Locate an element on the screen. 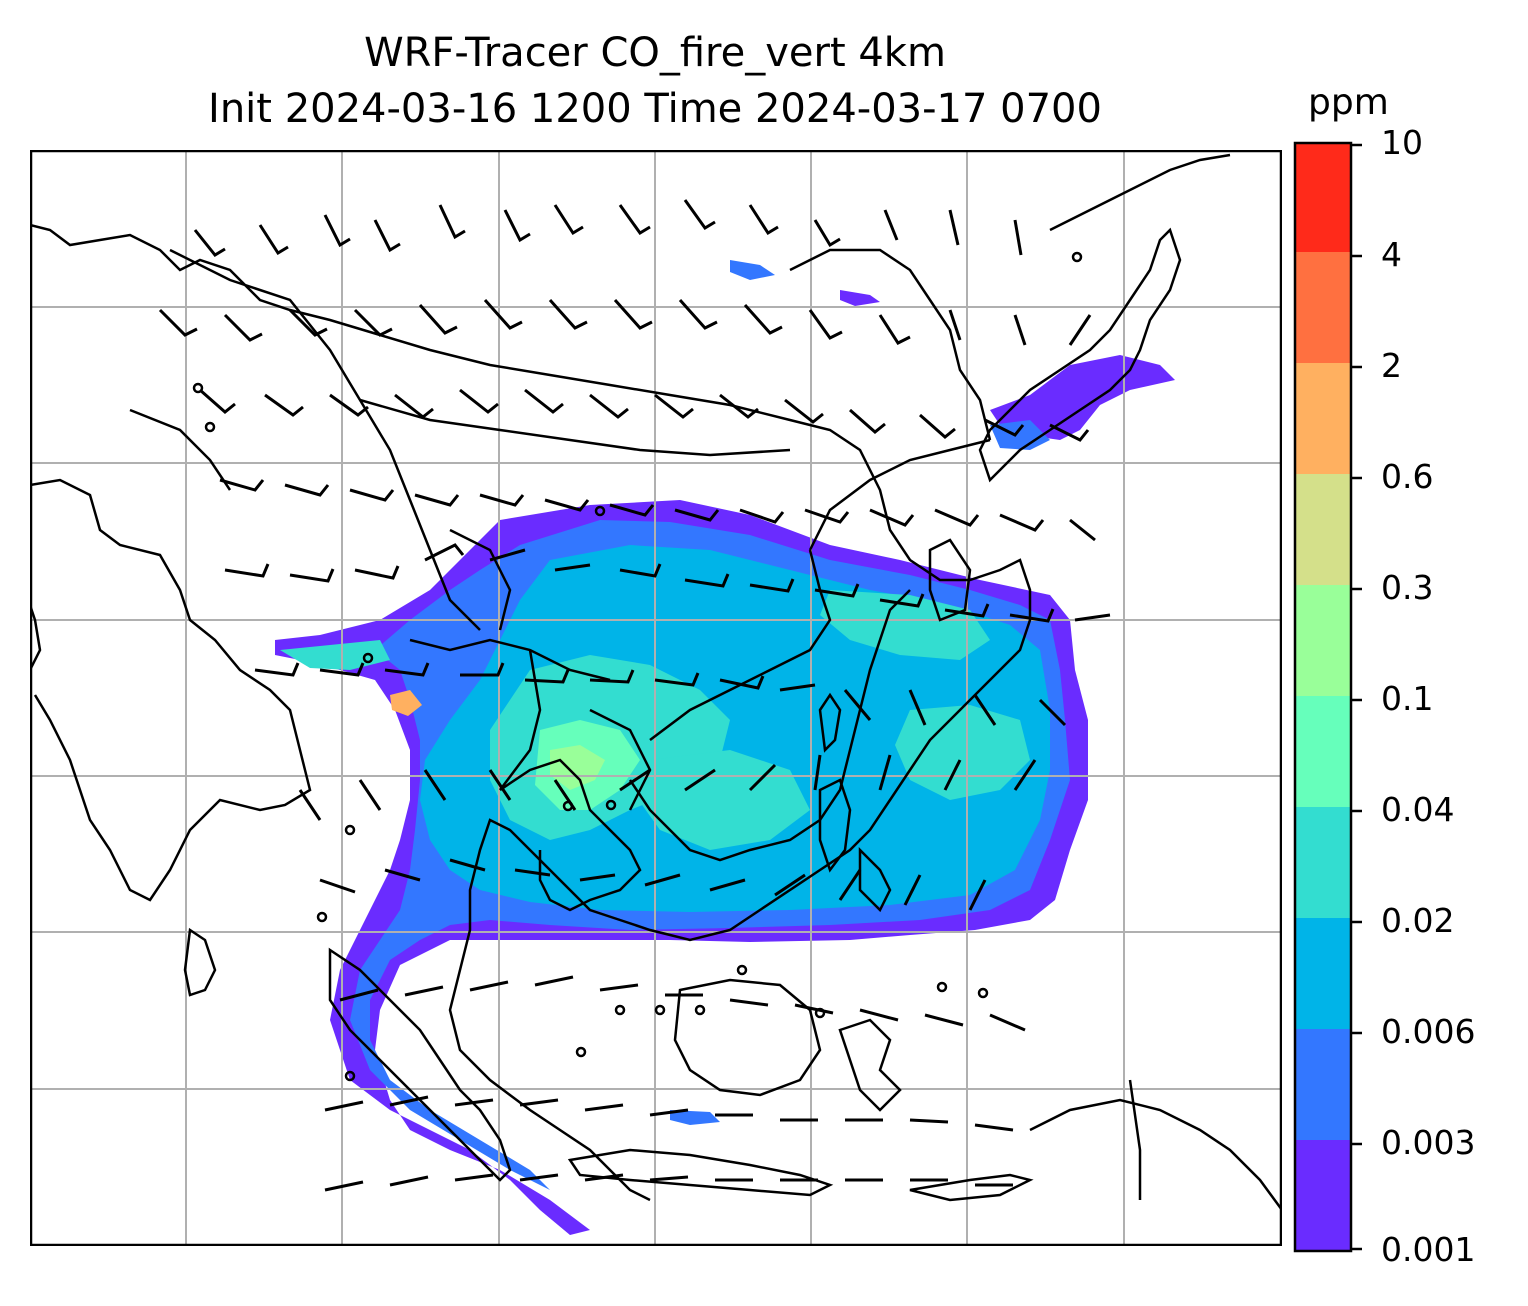 The height and width of the screenshot is (1306, 1528). colorbar-tick-label: 0.1 is located at coordinates (1407, 698).